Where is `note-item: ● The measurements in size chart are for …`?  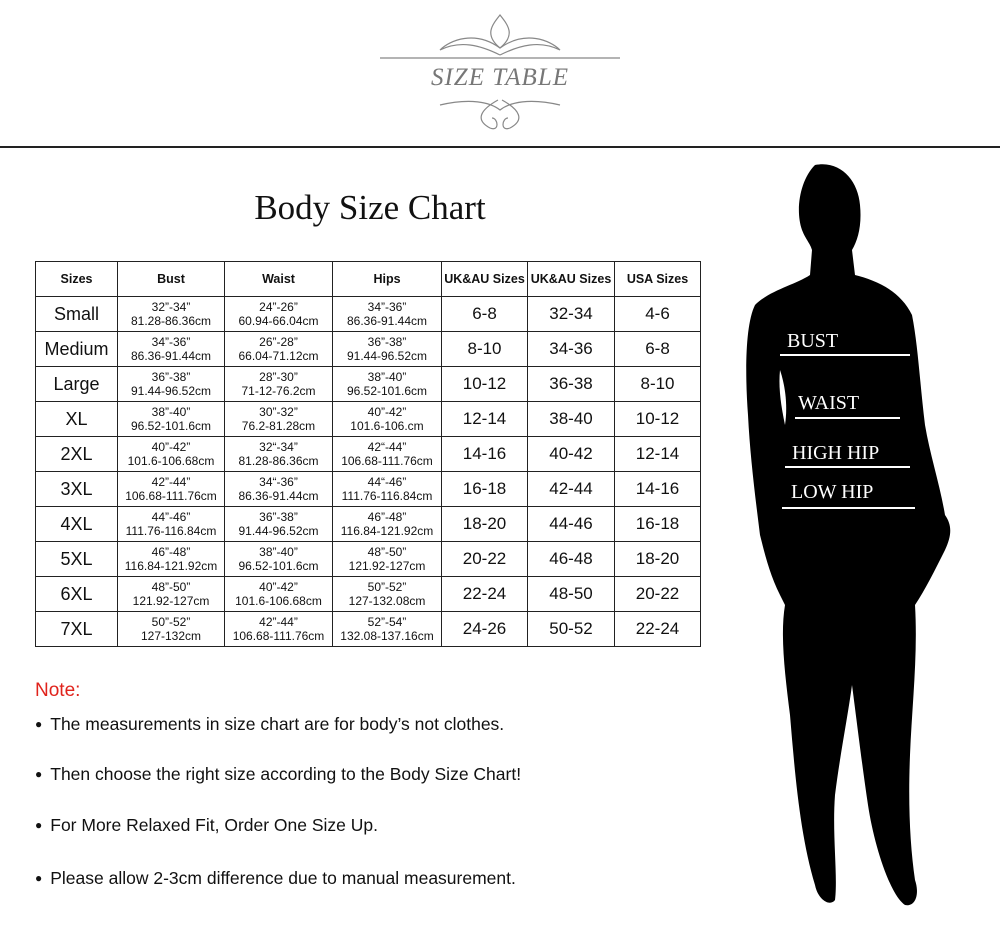 note-item: ● The measurements in size chart are for … is located at coordinates (269, 724).